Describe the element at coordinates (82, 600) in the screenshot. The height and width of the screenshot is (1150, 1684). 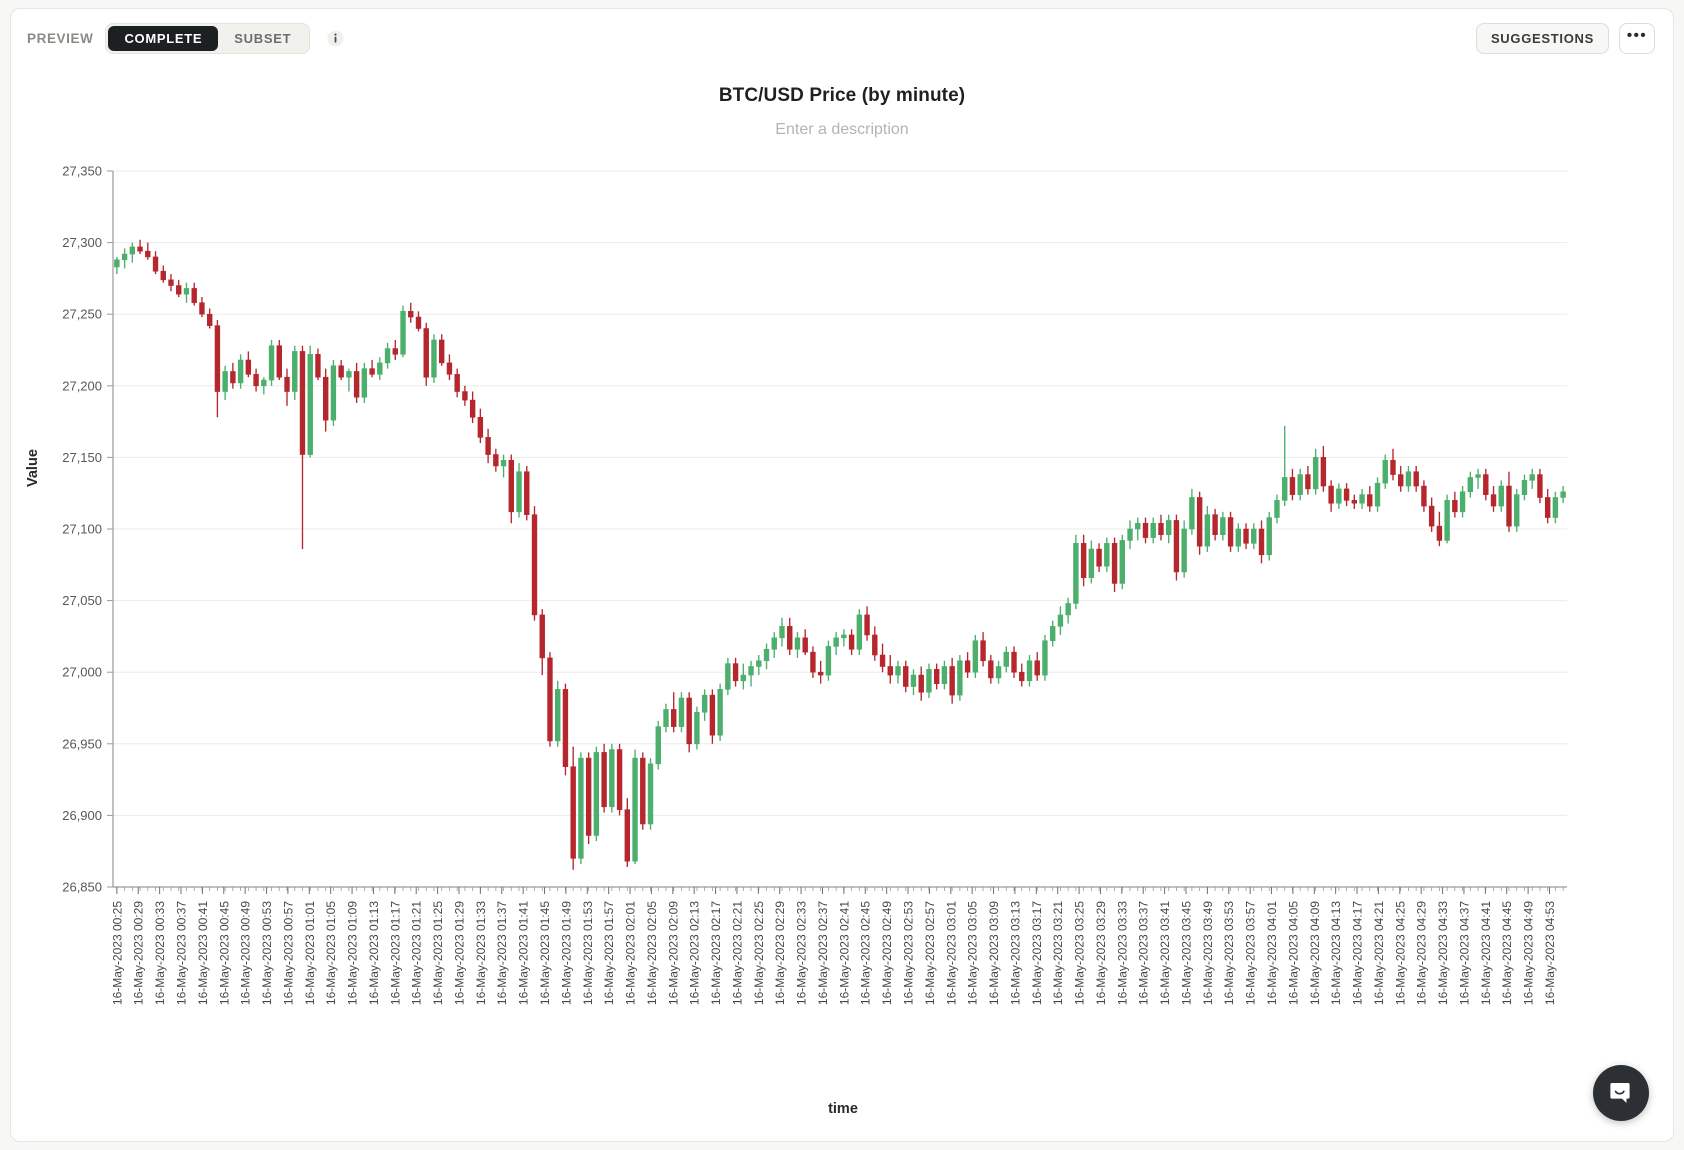
I see `svg-text: 27,050` at that location.